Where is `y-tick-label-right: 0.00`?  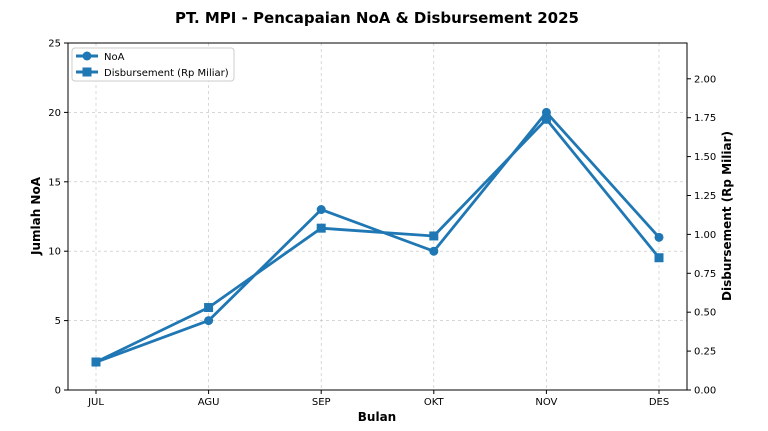
y-tick-label-right: 0.00 is located at coordinates (705, 391).